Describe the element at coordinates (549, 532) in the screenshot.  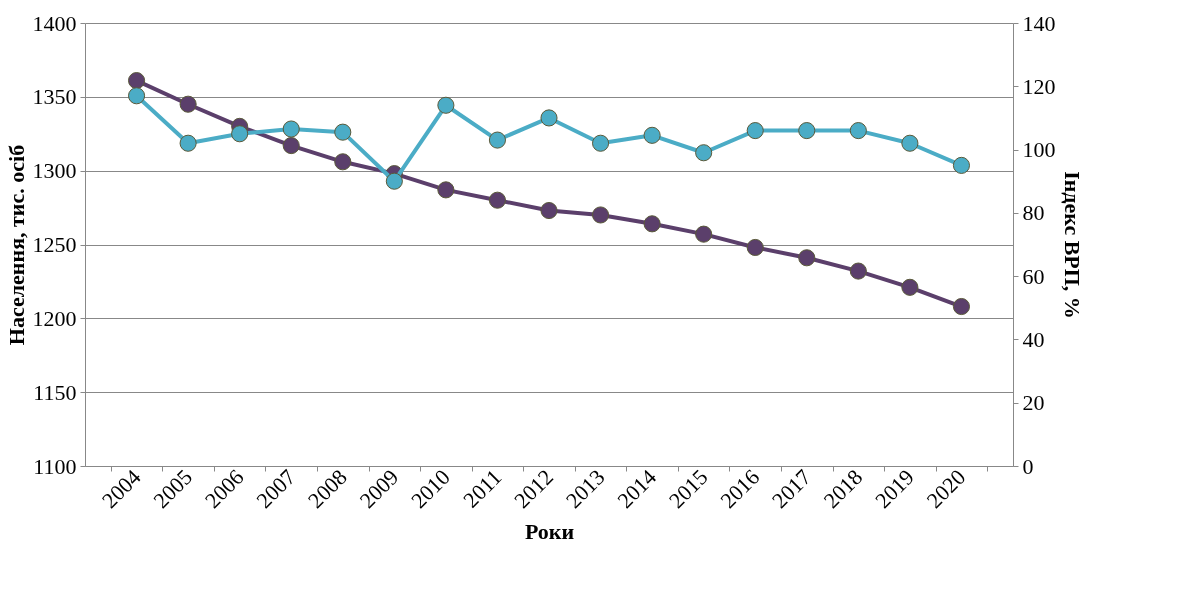
I see `x-axis-title: Роки` at that location.